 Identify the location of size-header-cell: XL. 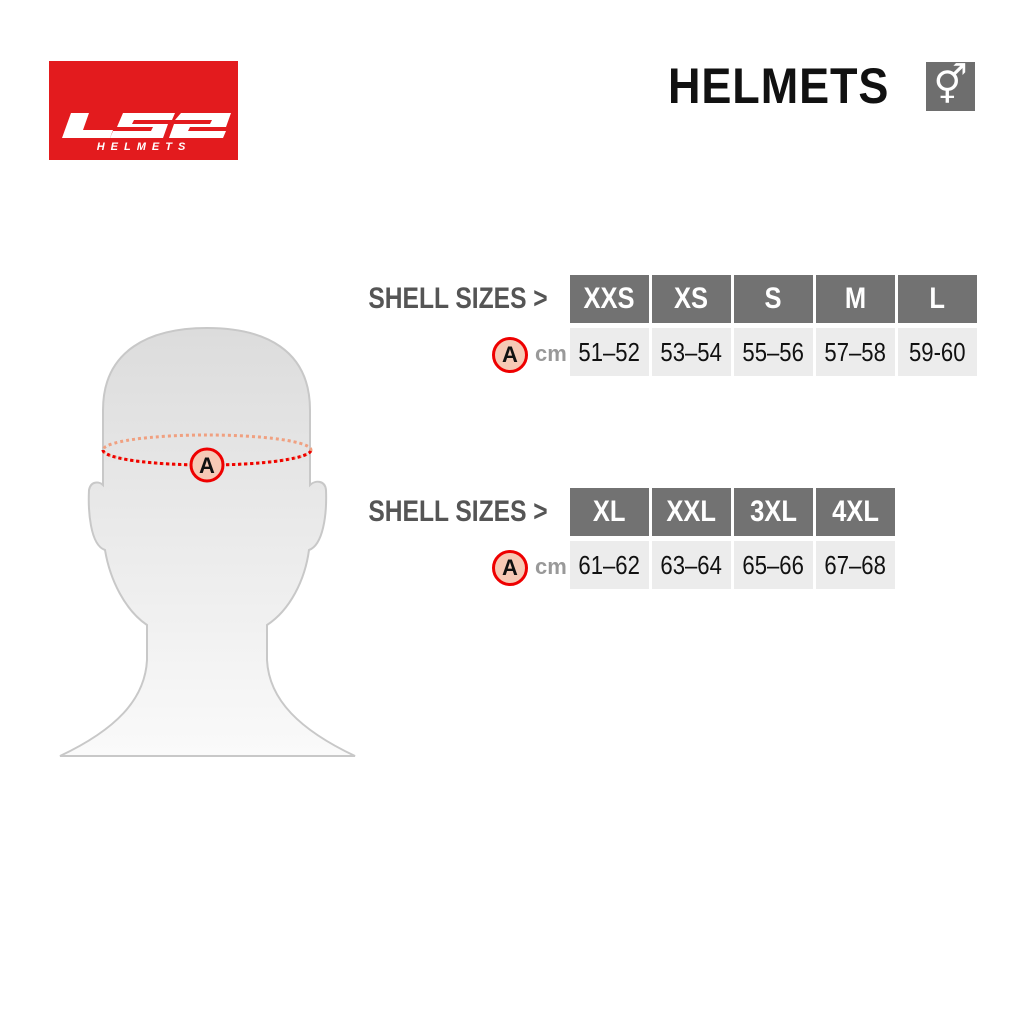
(609, 512).